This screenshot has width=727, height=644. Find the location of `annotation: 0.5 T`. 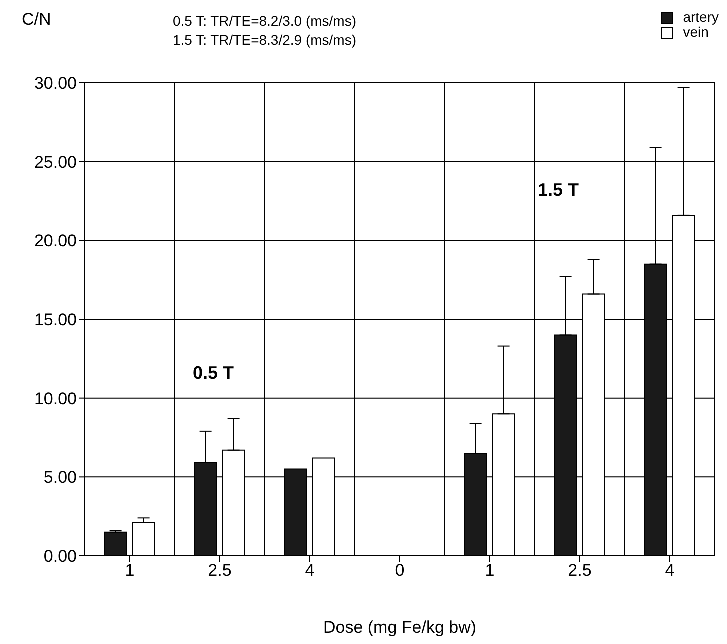

annotation: 0.5 T is located at coordinates (213, 373).